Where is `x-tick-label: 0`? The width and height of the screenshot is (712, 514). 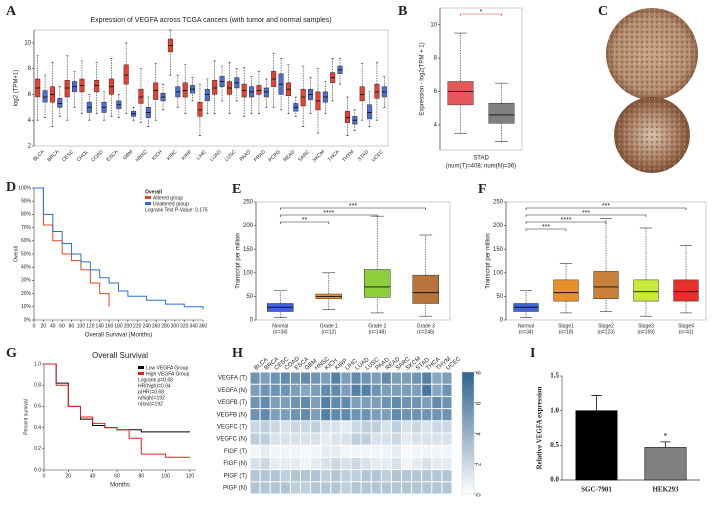 x-tick-label: 0 is located at coordinates (44, 476).